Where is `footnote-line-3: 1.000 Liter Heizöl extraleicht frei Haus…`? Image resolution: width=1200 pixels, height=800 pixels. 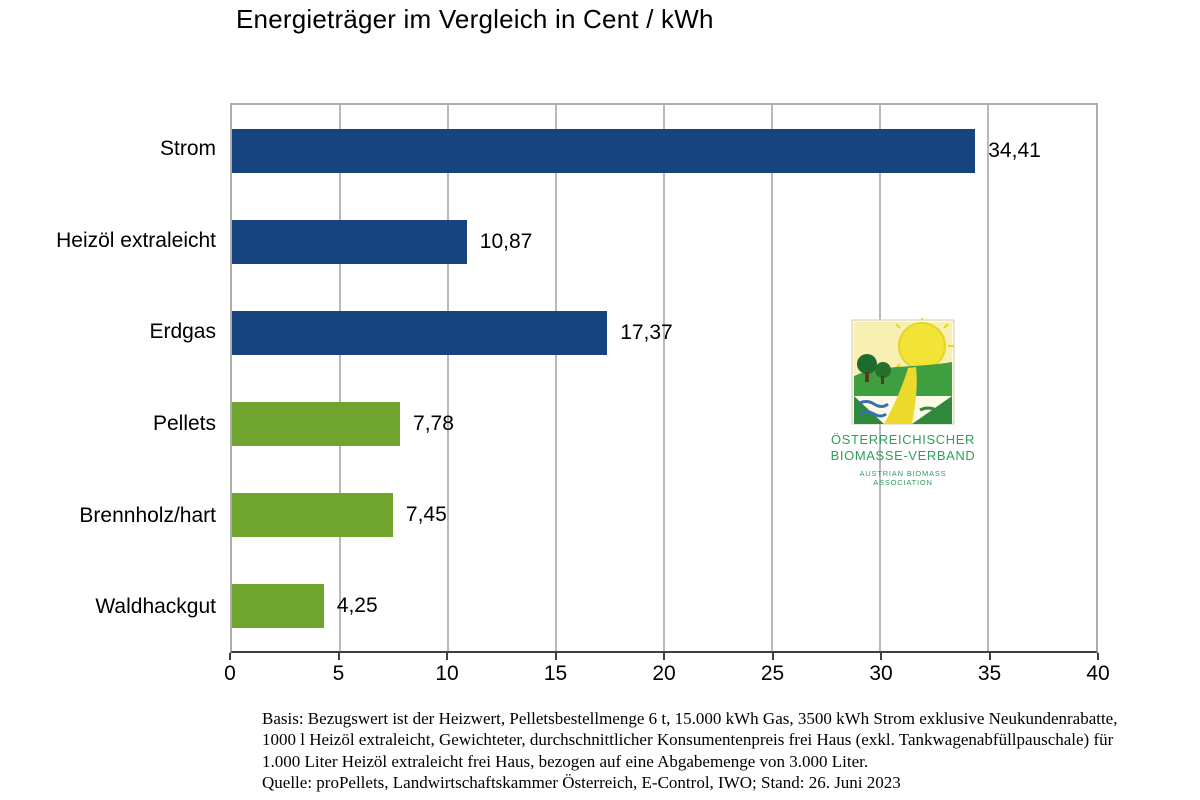 footnote-line-3: 1.000 Liter Heizöl extraleicht frei Haus… is located at coordinates (565, 761).